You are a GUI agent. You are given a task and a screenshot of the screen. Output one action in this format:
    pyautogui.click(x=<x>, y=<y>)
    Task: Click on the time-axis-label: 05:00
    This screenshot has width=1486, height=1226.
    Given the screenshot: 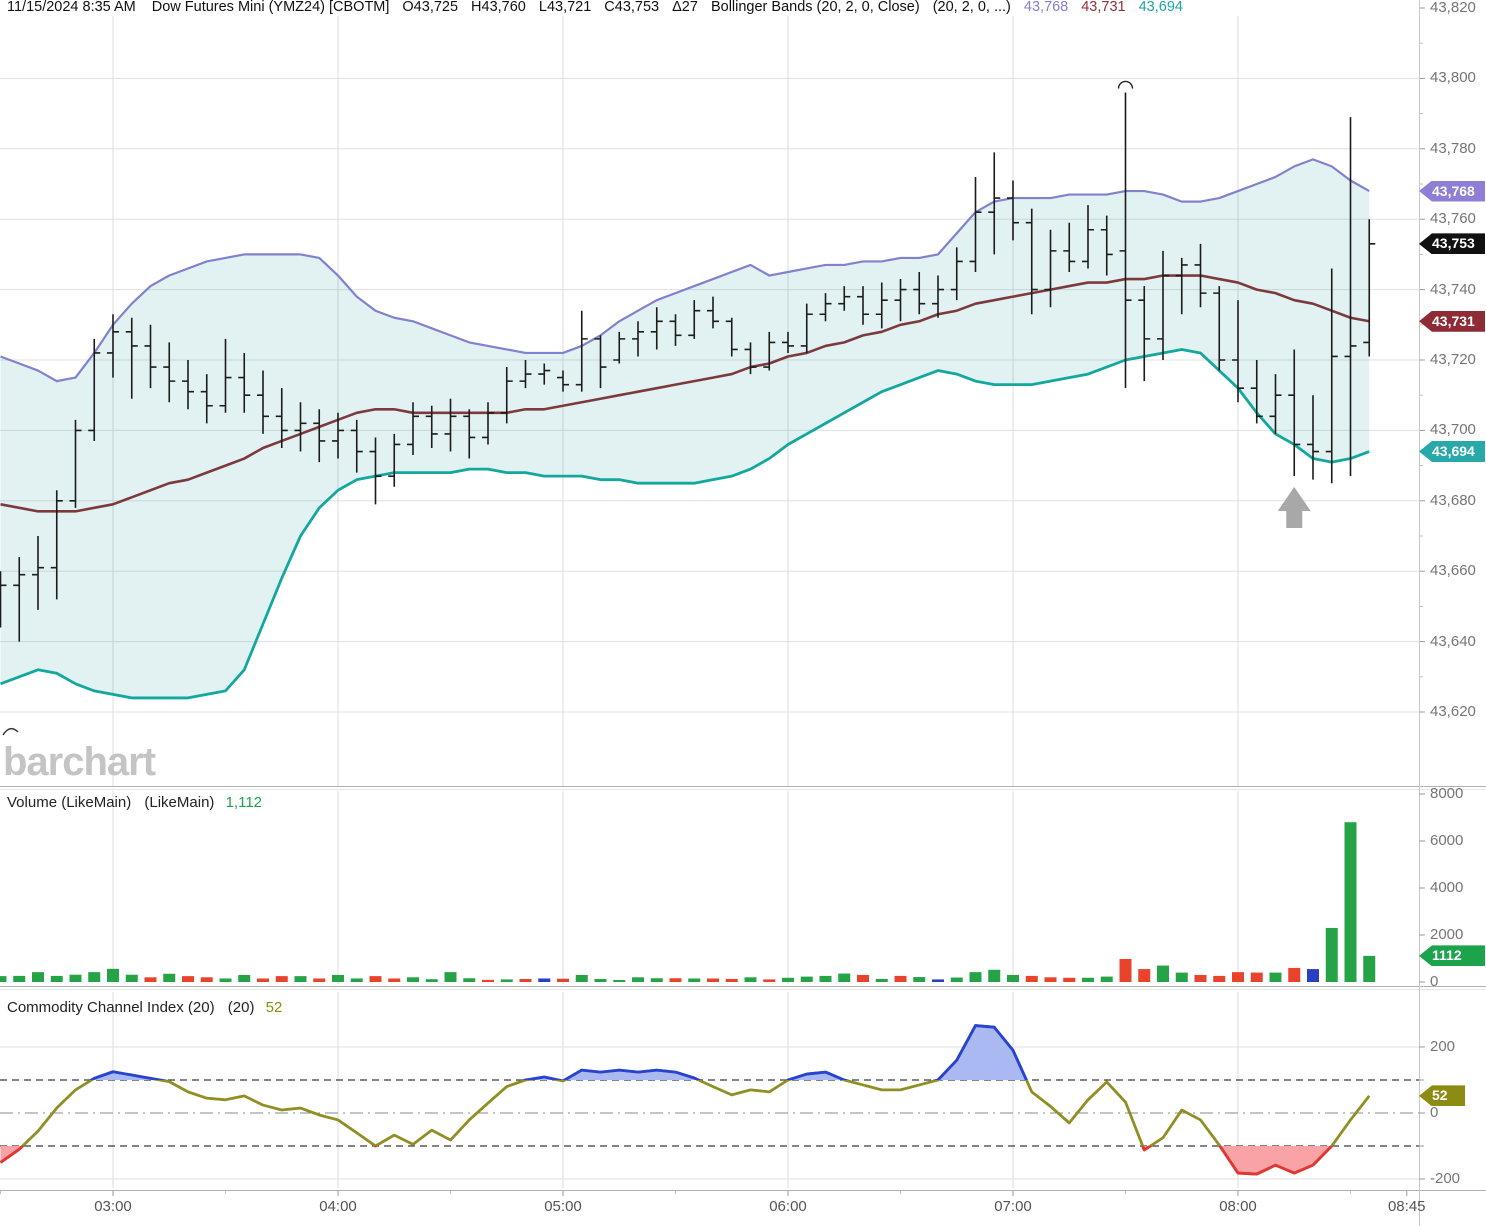 What is the action you would take?
    pyautogui.click(x=563, y=1206)
    